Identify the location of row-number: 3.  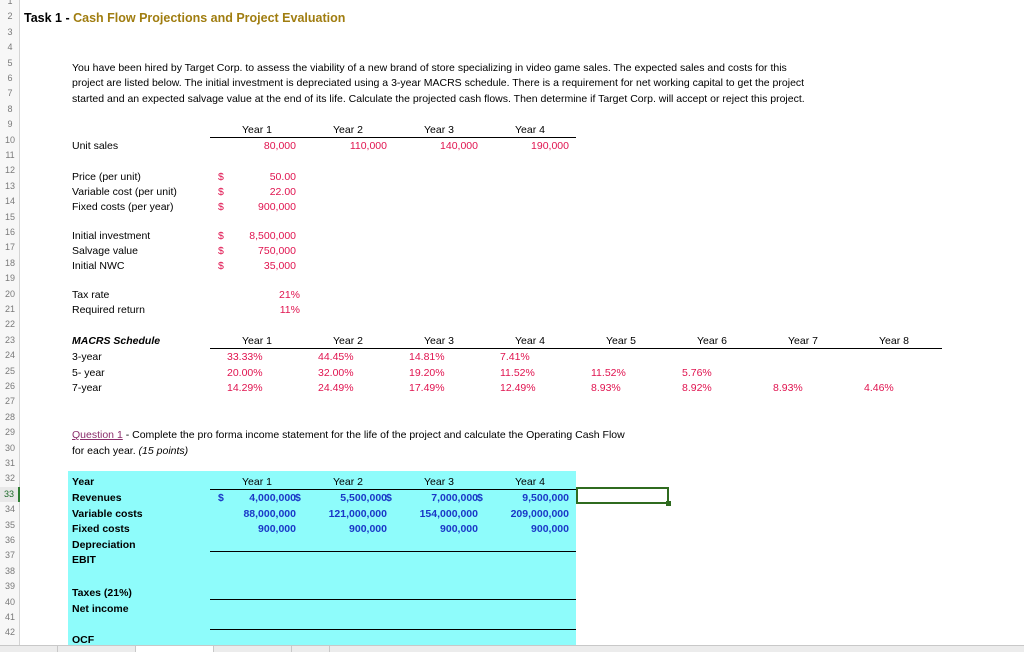
(10, 31).